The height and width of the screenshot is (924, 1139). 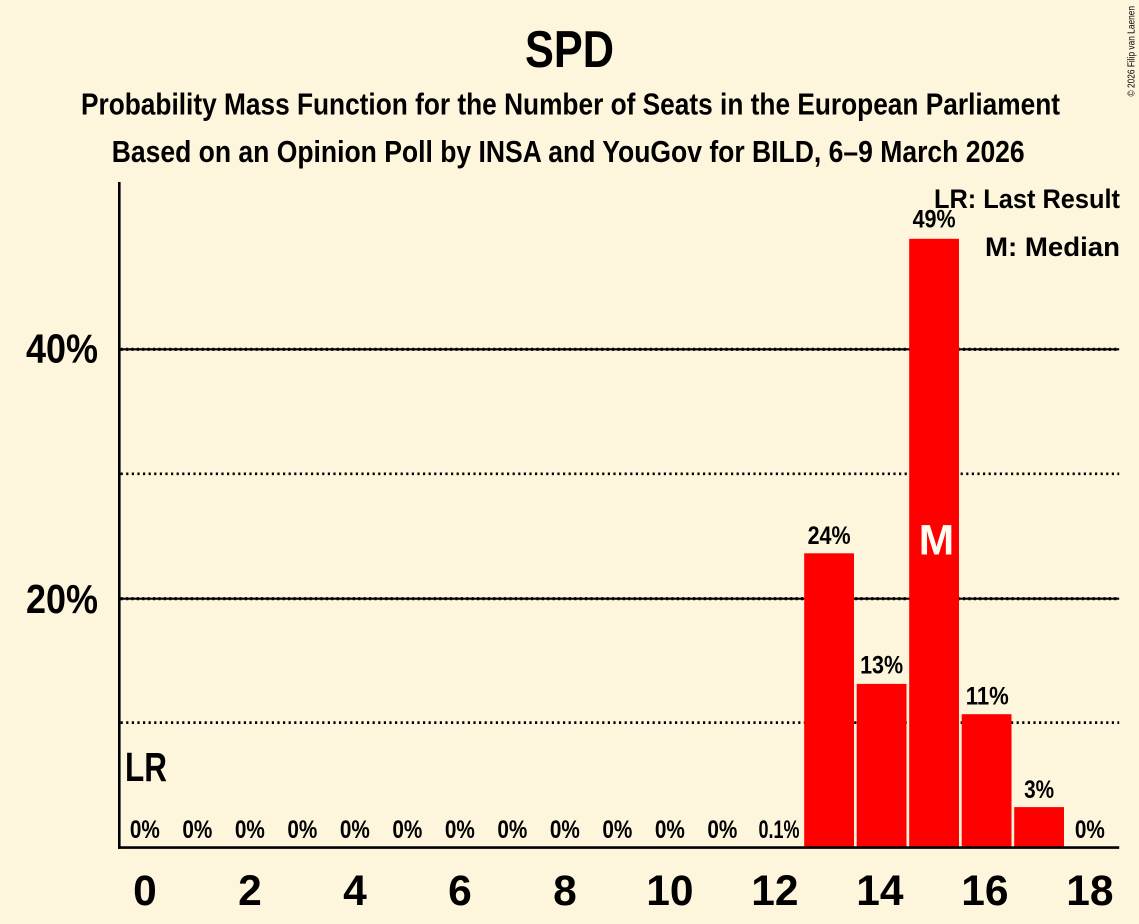 What do you see at coordinates (145, 891) in the screenshot?
I see `svg-text: 0` at bounding box center [145, 891].